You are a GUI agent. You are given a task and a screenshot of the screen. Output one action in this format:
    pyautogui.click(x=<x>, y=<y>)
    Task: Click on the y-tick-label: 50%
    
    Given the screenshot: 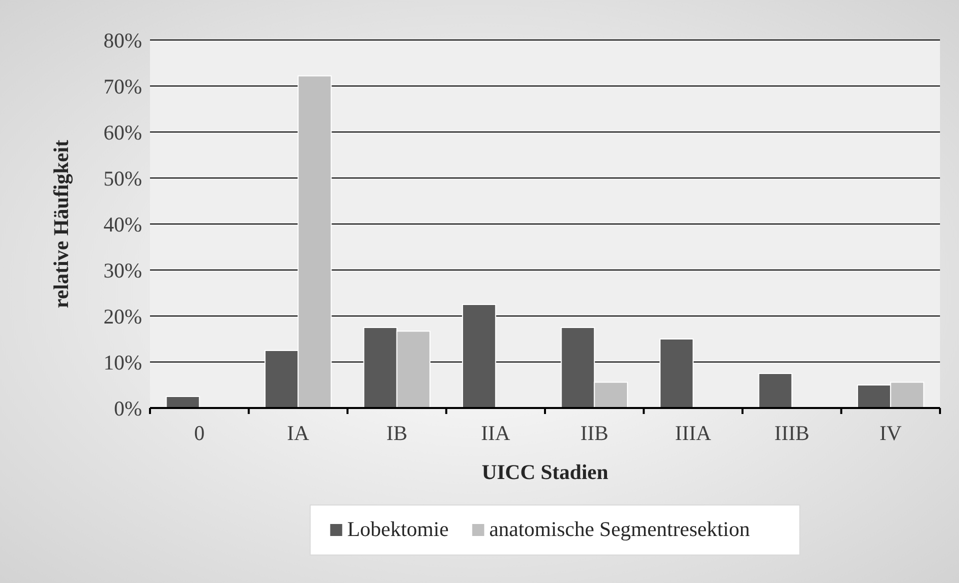 What is the action you would take?
    pyautogui.click(x=123, y=178)
    